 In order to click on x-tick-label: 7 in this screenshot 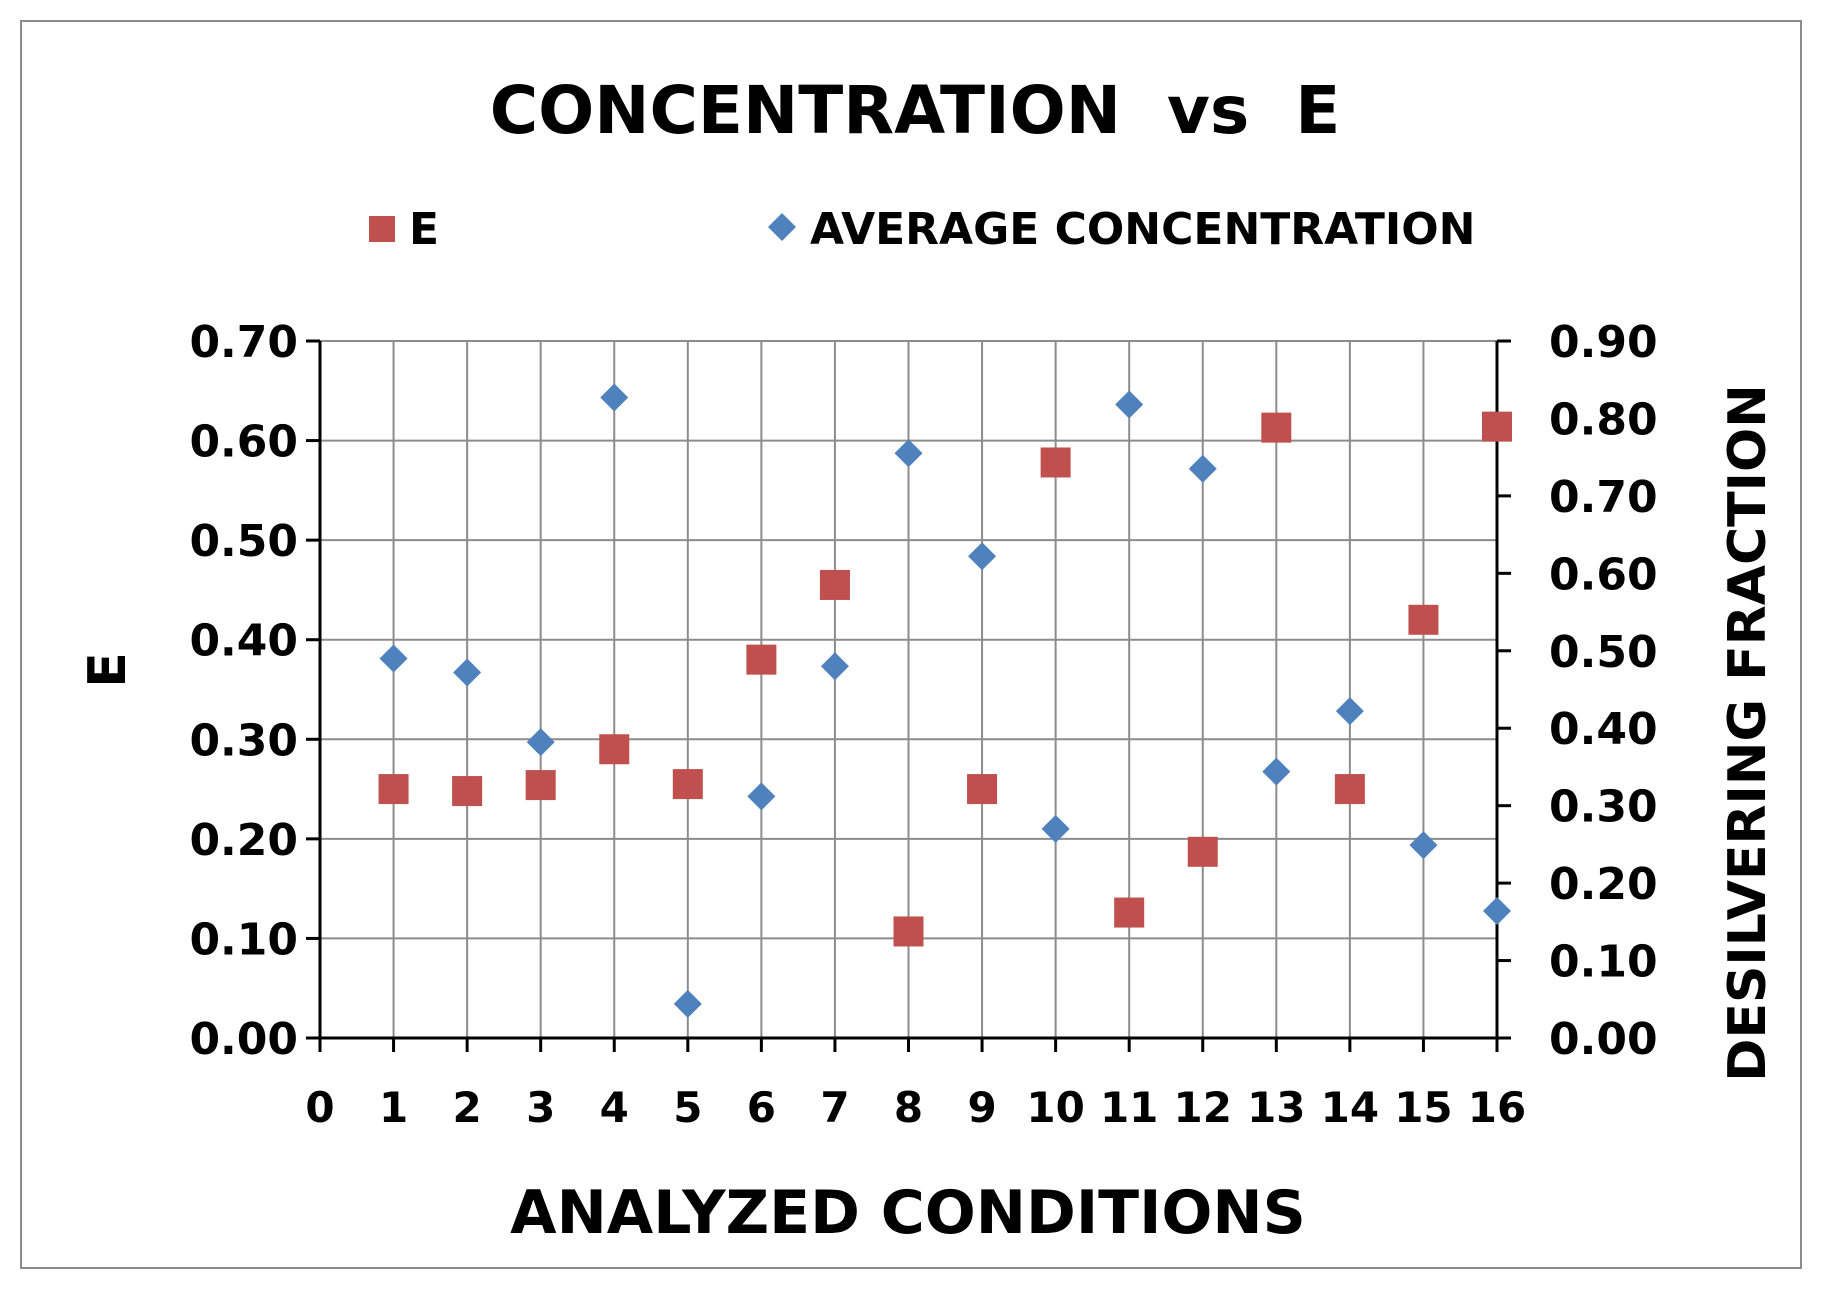, I will do `click(834, 1107)`.